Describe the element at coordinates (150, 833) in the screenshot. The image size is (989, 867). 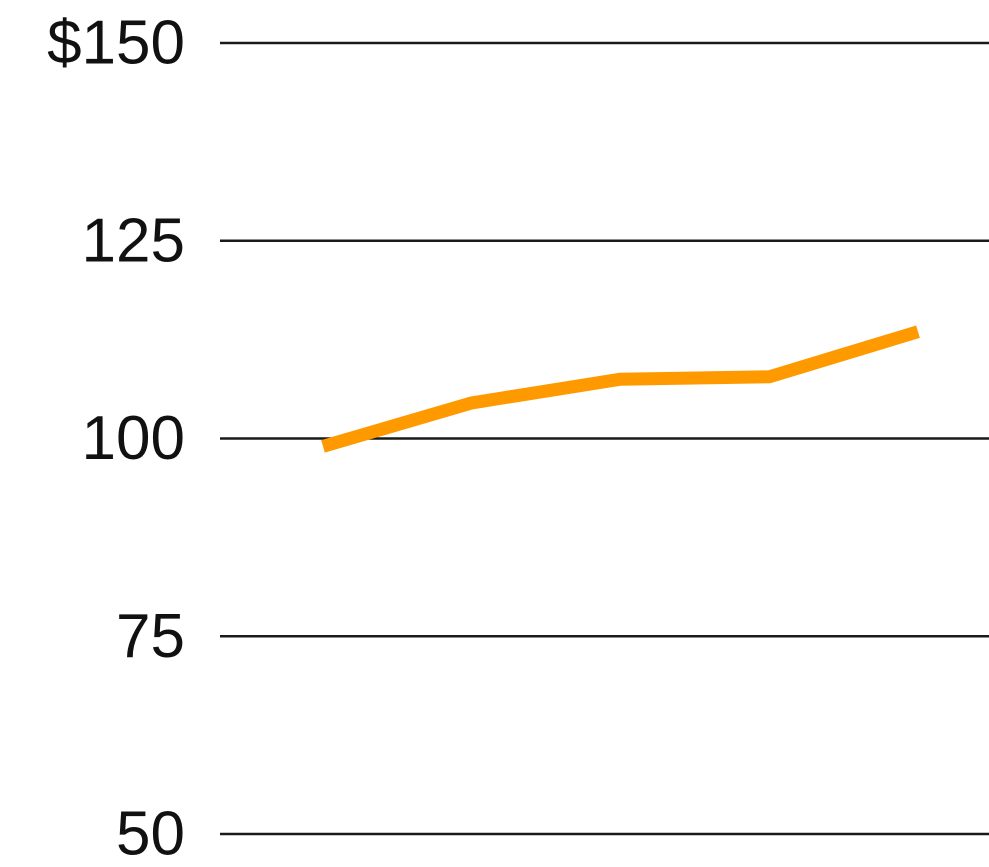
I see `y-tick-label-50: 50` at that location.